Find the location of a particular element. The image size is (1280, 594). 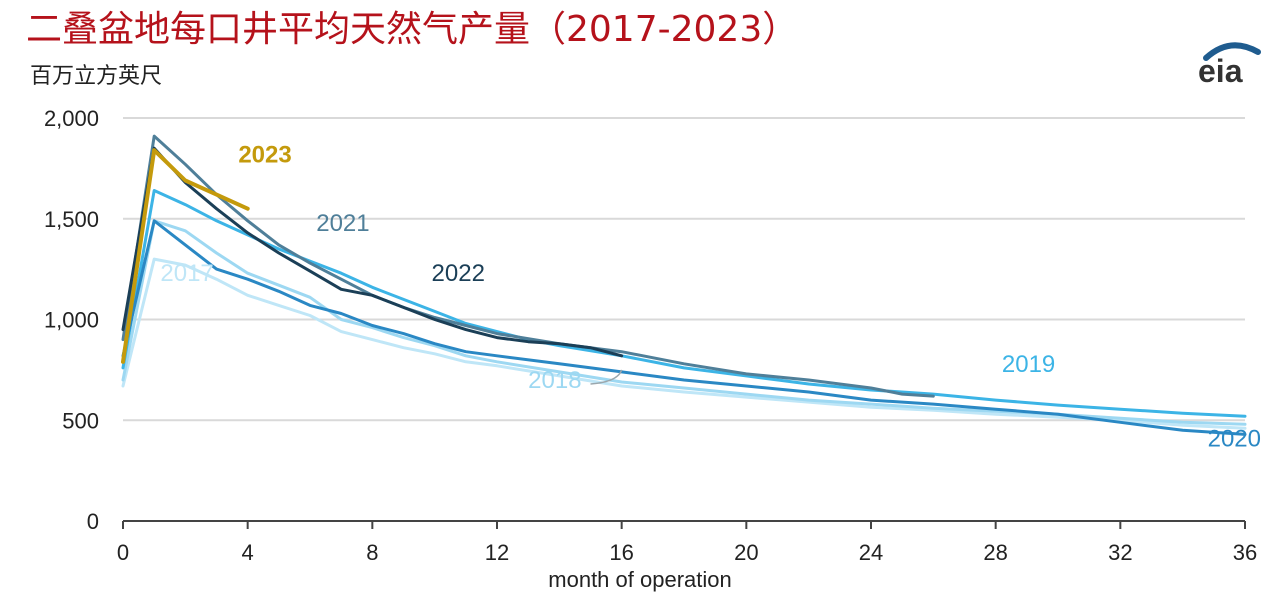

svg-text: eia is located at coordinates (1220, 69).